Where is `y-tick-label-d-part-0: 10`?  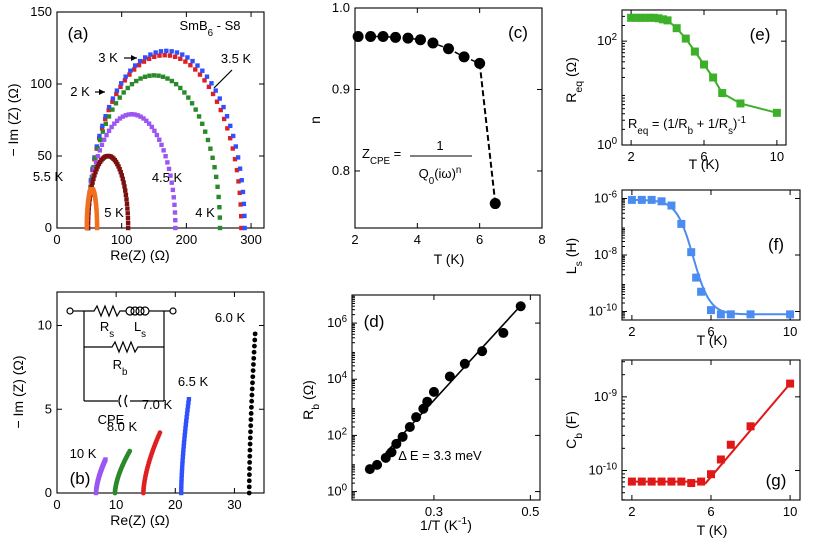
y-tick-label-d-part-0: 10 is located at coordinates (334, 434).